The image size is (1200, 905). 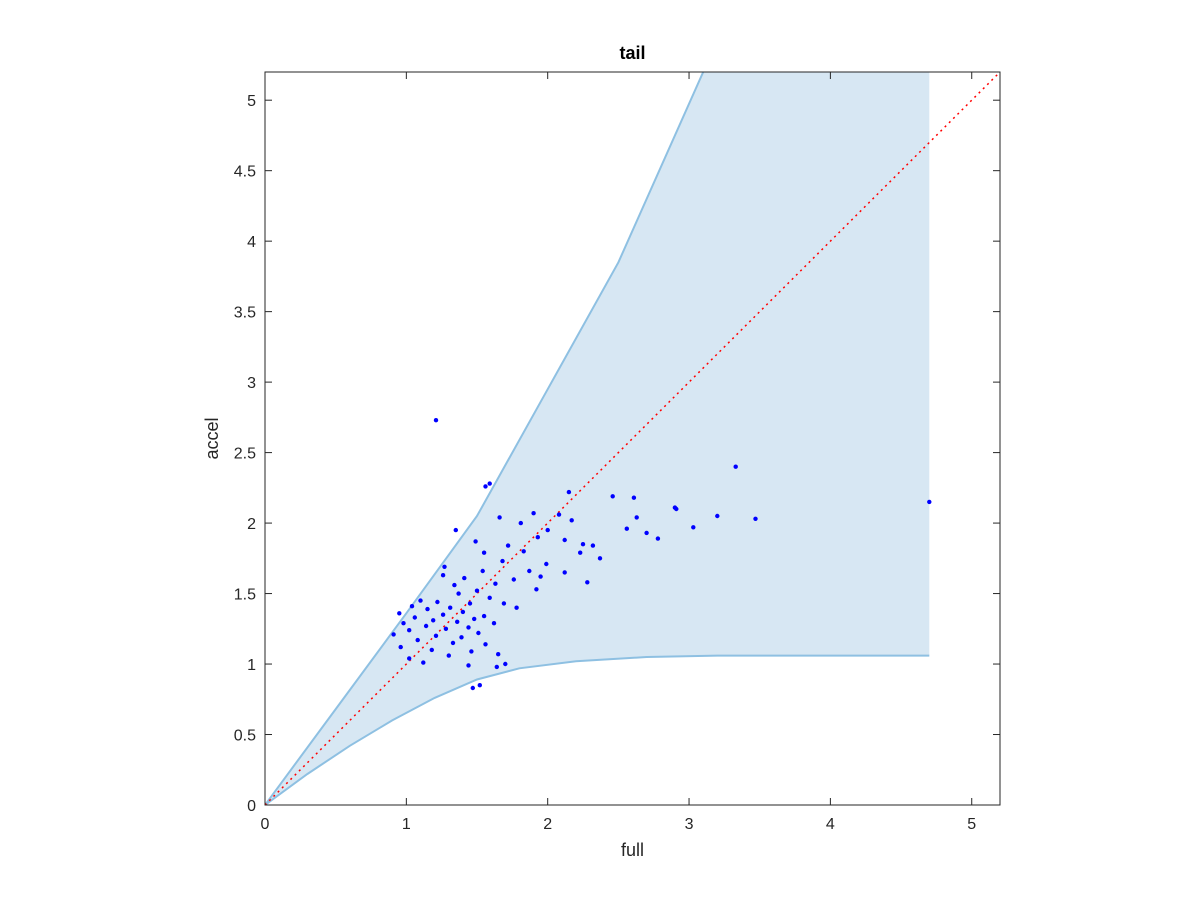 What do you see at coordinates (245, 736) in the screenshot?
I see `y-tick-label: 0.5` at bounding box center [245, 736].